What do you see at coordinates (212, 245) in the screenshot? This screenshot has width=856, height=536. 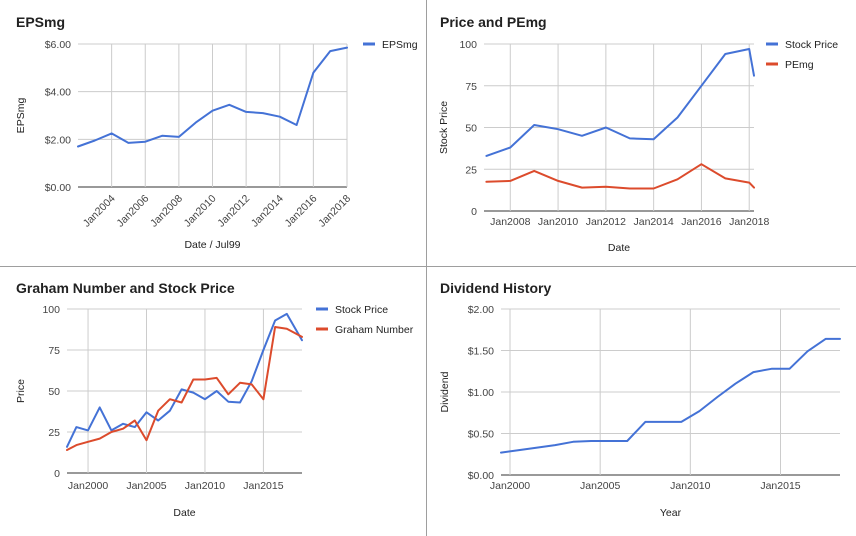 I see `x-axis-title: Date / Jul99` at bounding box center [212, 245].